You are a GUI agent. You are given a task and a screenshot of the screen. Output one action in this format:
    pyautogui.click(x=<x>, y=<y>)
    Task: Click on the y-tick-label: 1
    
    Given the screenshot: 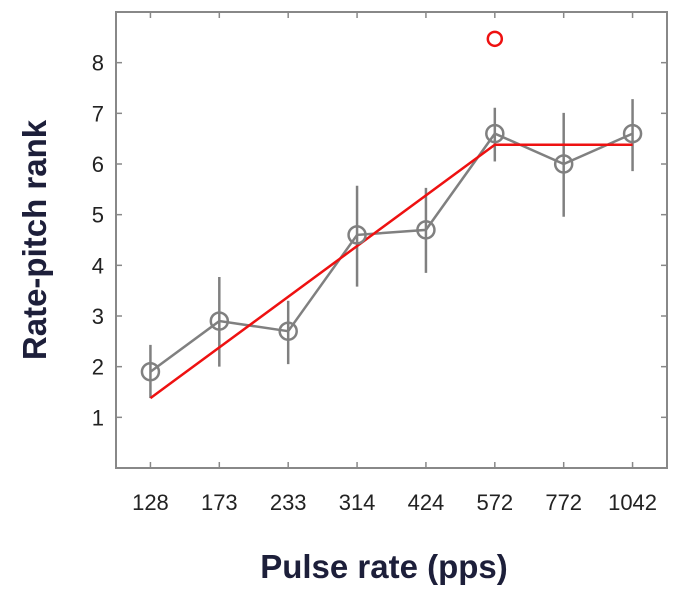 What is the action you would take?
    pyautogui.click(x=98, y=417)
    